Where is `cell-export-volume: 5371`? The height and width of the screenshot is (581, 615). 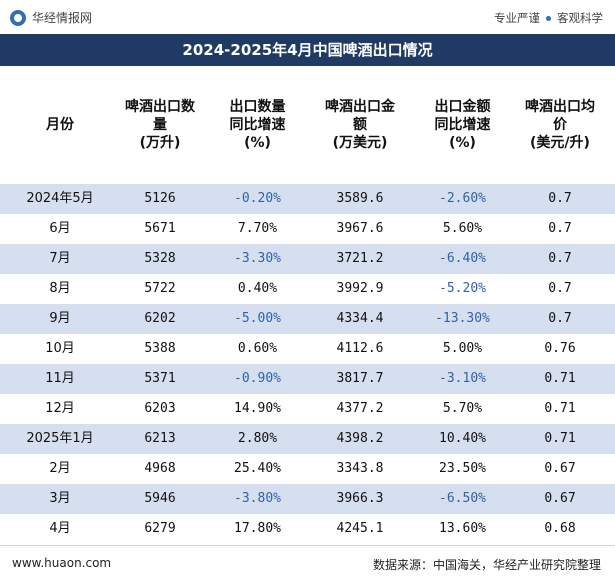
cell-export-volume: 5371 is located at coordinates (160, 378).